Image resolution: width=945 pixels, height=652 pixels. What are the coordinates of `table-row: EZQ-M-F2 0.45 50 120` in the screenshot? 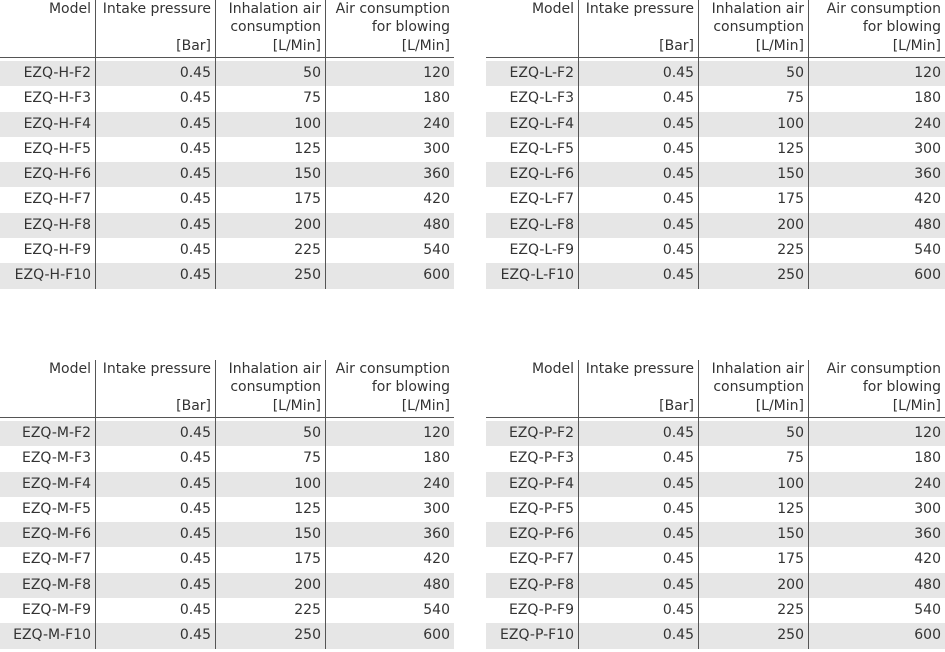 It's located at (227, 434).